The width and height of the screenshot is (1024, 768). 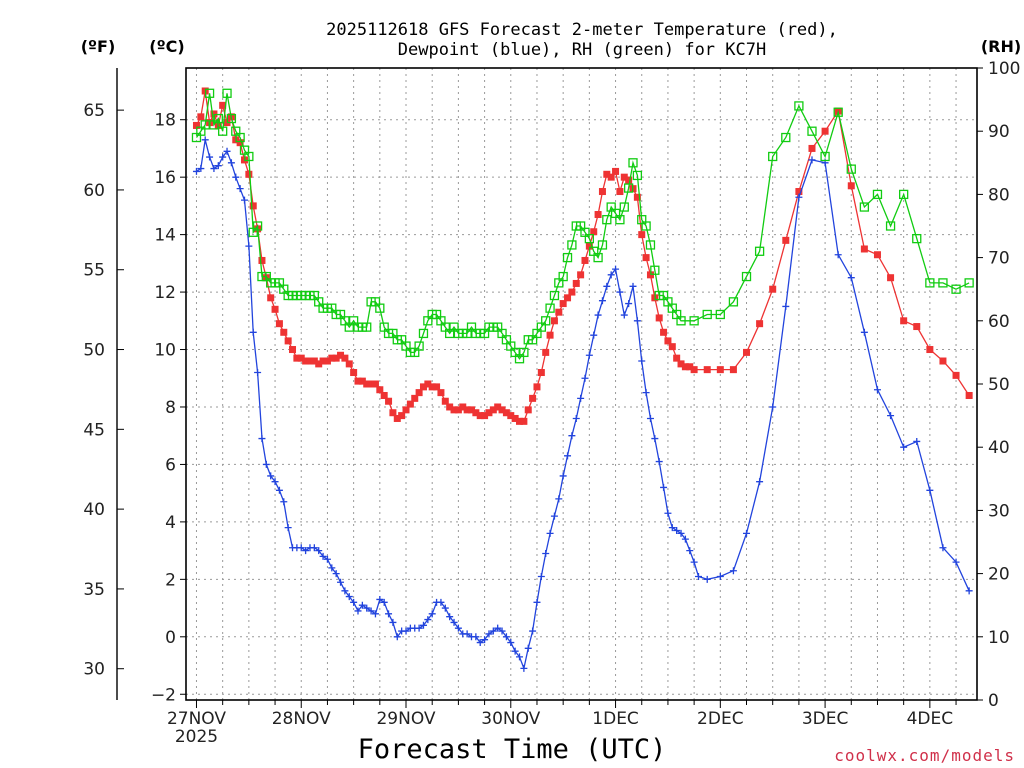 I want to click on rh-tick-label: 10, so click(x=999, y=638).